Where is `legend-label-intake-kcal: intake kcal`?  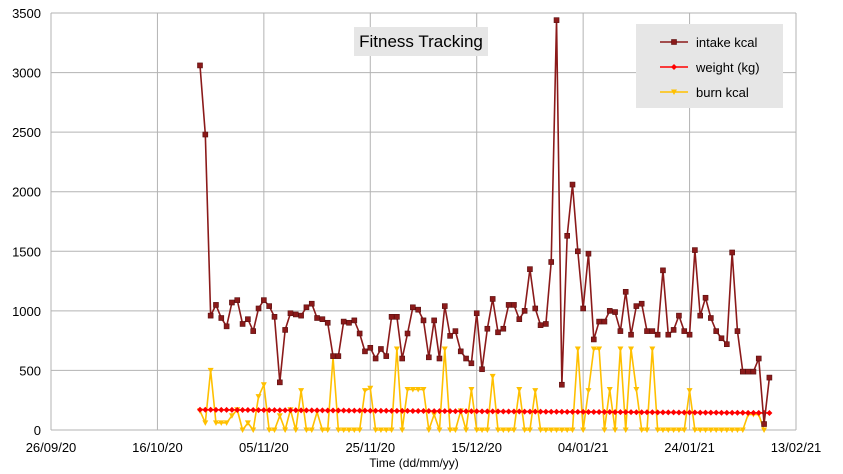
legend-label-intake-kcal: intake kcal is located at coordinates (727, 42).